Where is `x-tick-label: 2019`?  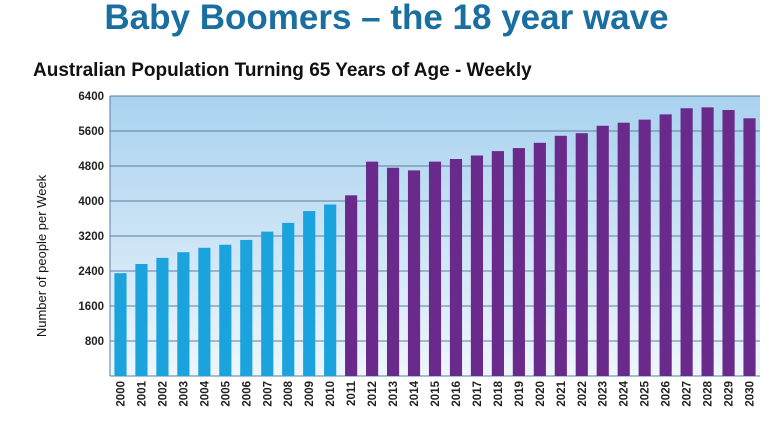 x-tick-label: 2019 is located at coordinates (520, 394).